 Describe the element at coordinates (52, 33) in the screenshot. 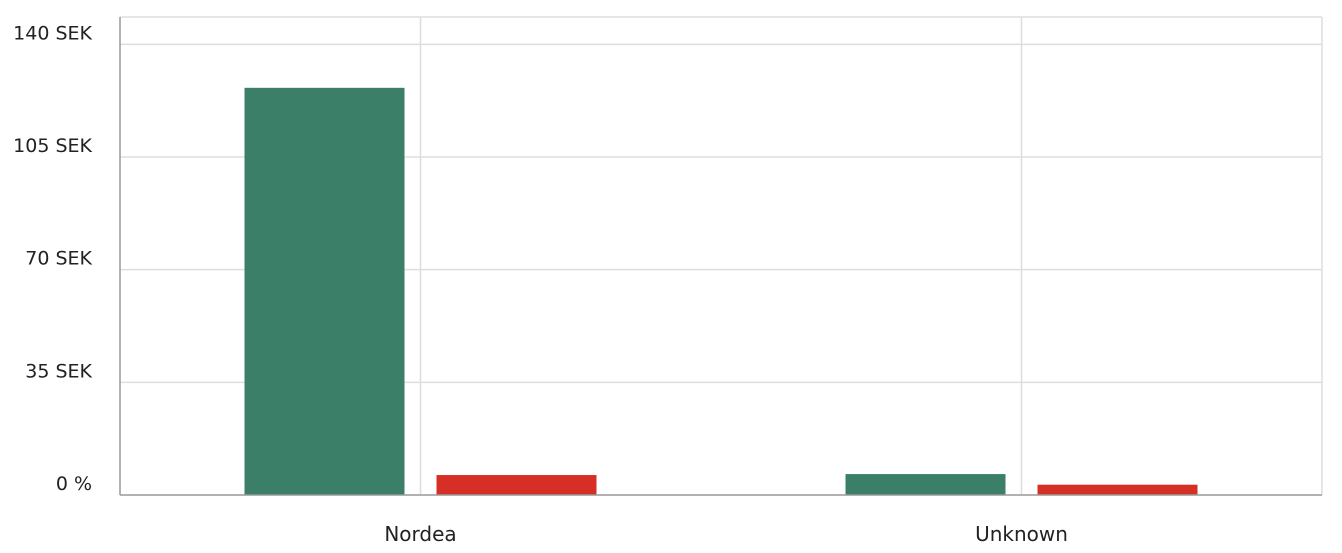

I see `y-tick-label: 140 SEK` at that location.